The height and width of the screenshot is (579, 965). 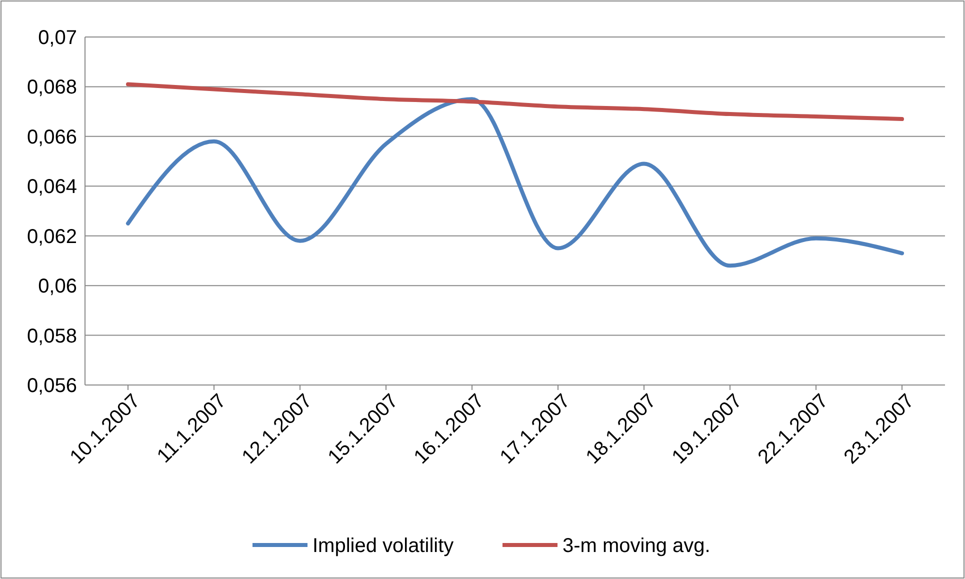 What do you see at coordinates (51, 237) in the screenshot?
I see `y-tick-label: 0,062` at bounding box center [51, 237].